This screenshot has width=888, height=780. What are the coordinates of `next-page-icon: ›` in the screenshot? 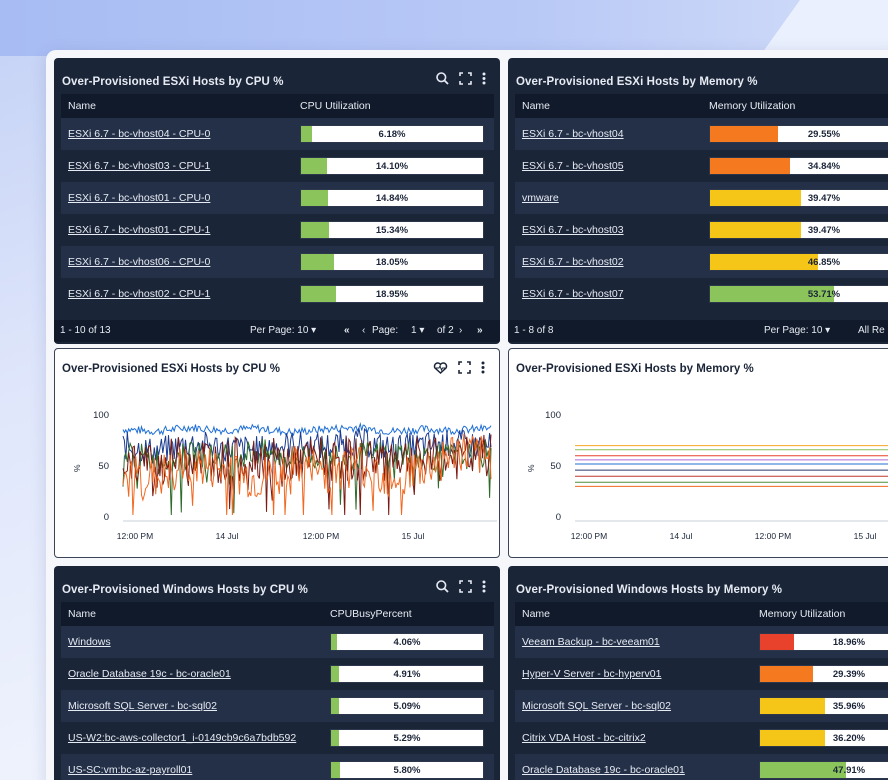 It's located at (461, 330).